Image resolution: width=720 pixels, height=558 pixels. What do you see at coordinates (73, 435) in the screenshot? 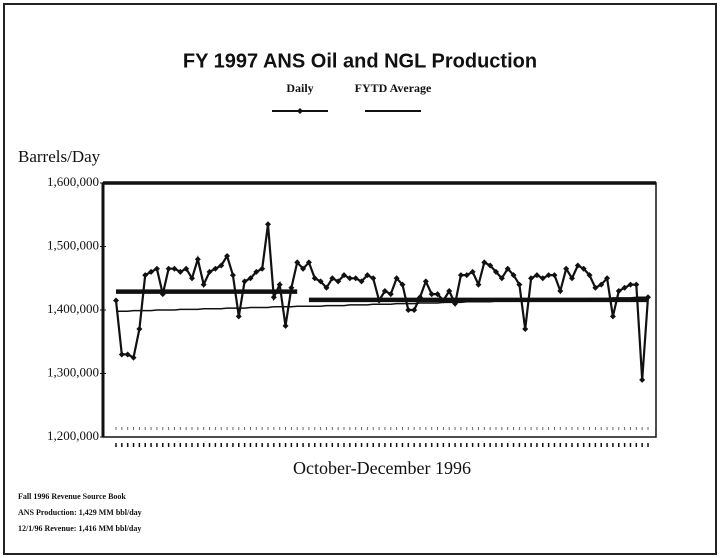
I see `y-tick-label: 1,200,000` at bounding box center [73, 435].